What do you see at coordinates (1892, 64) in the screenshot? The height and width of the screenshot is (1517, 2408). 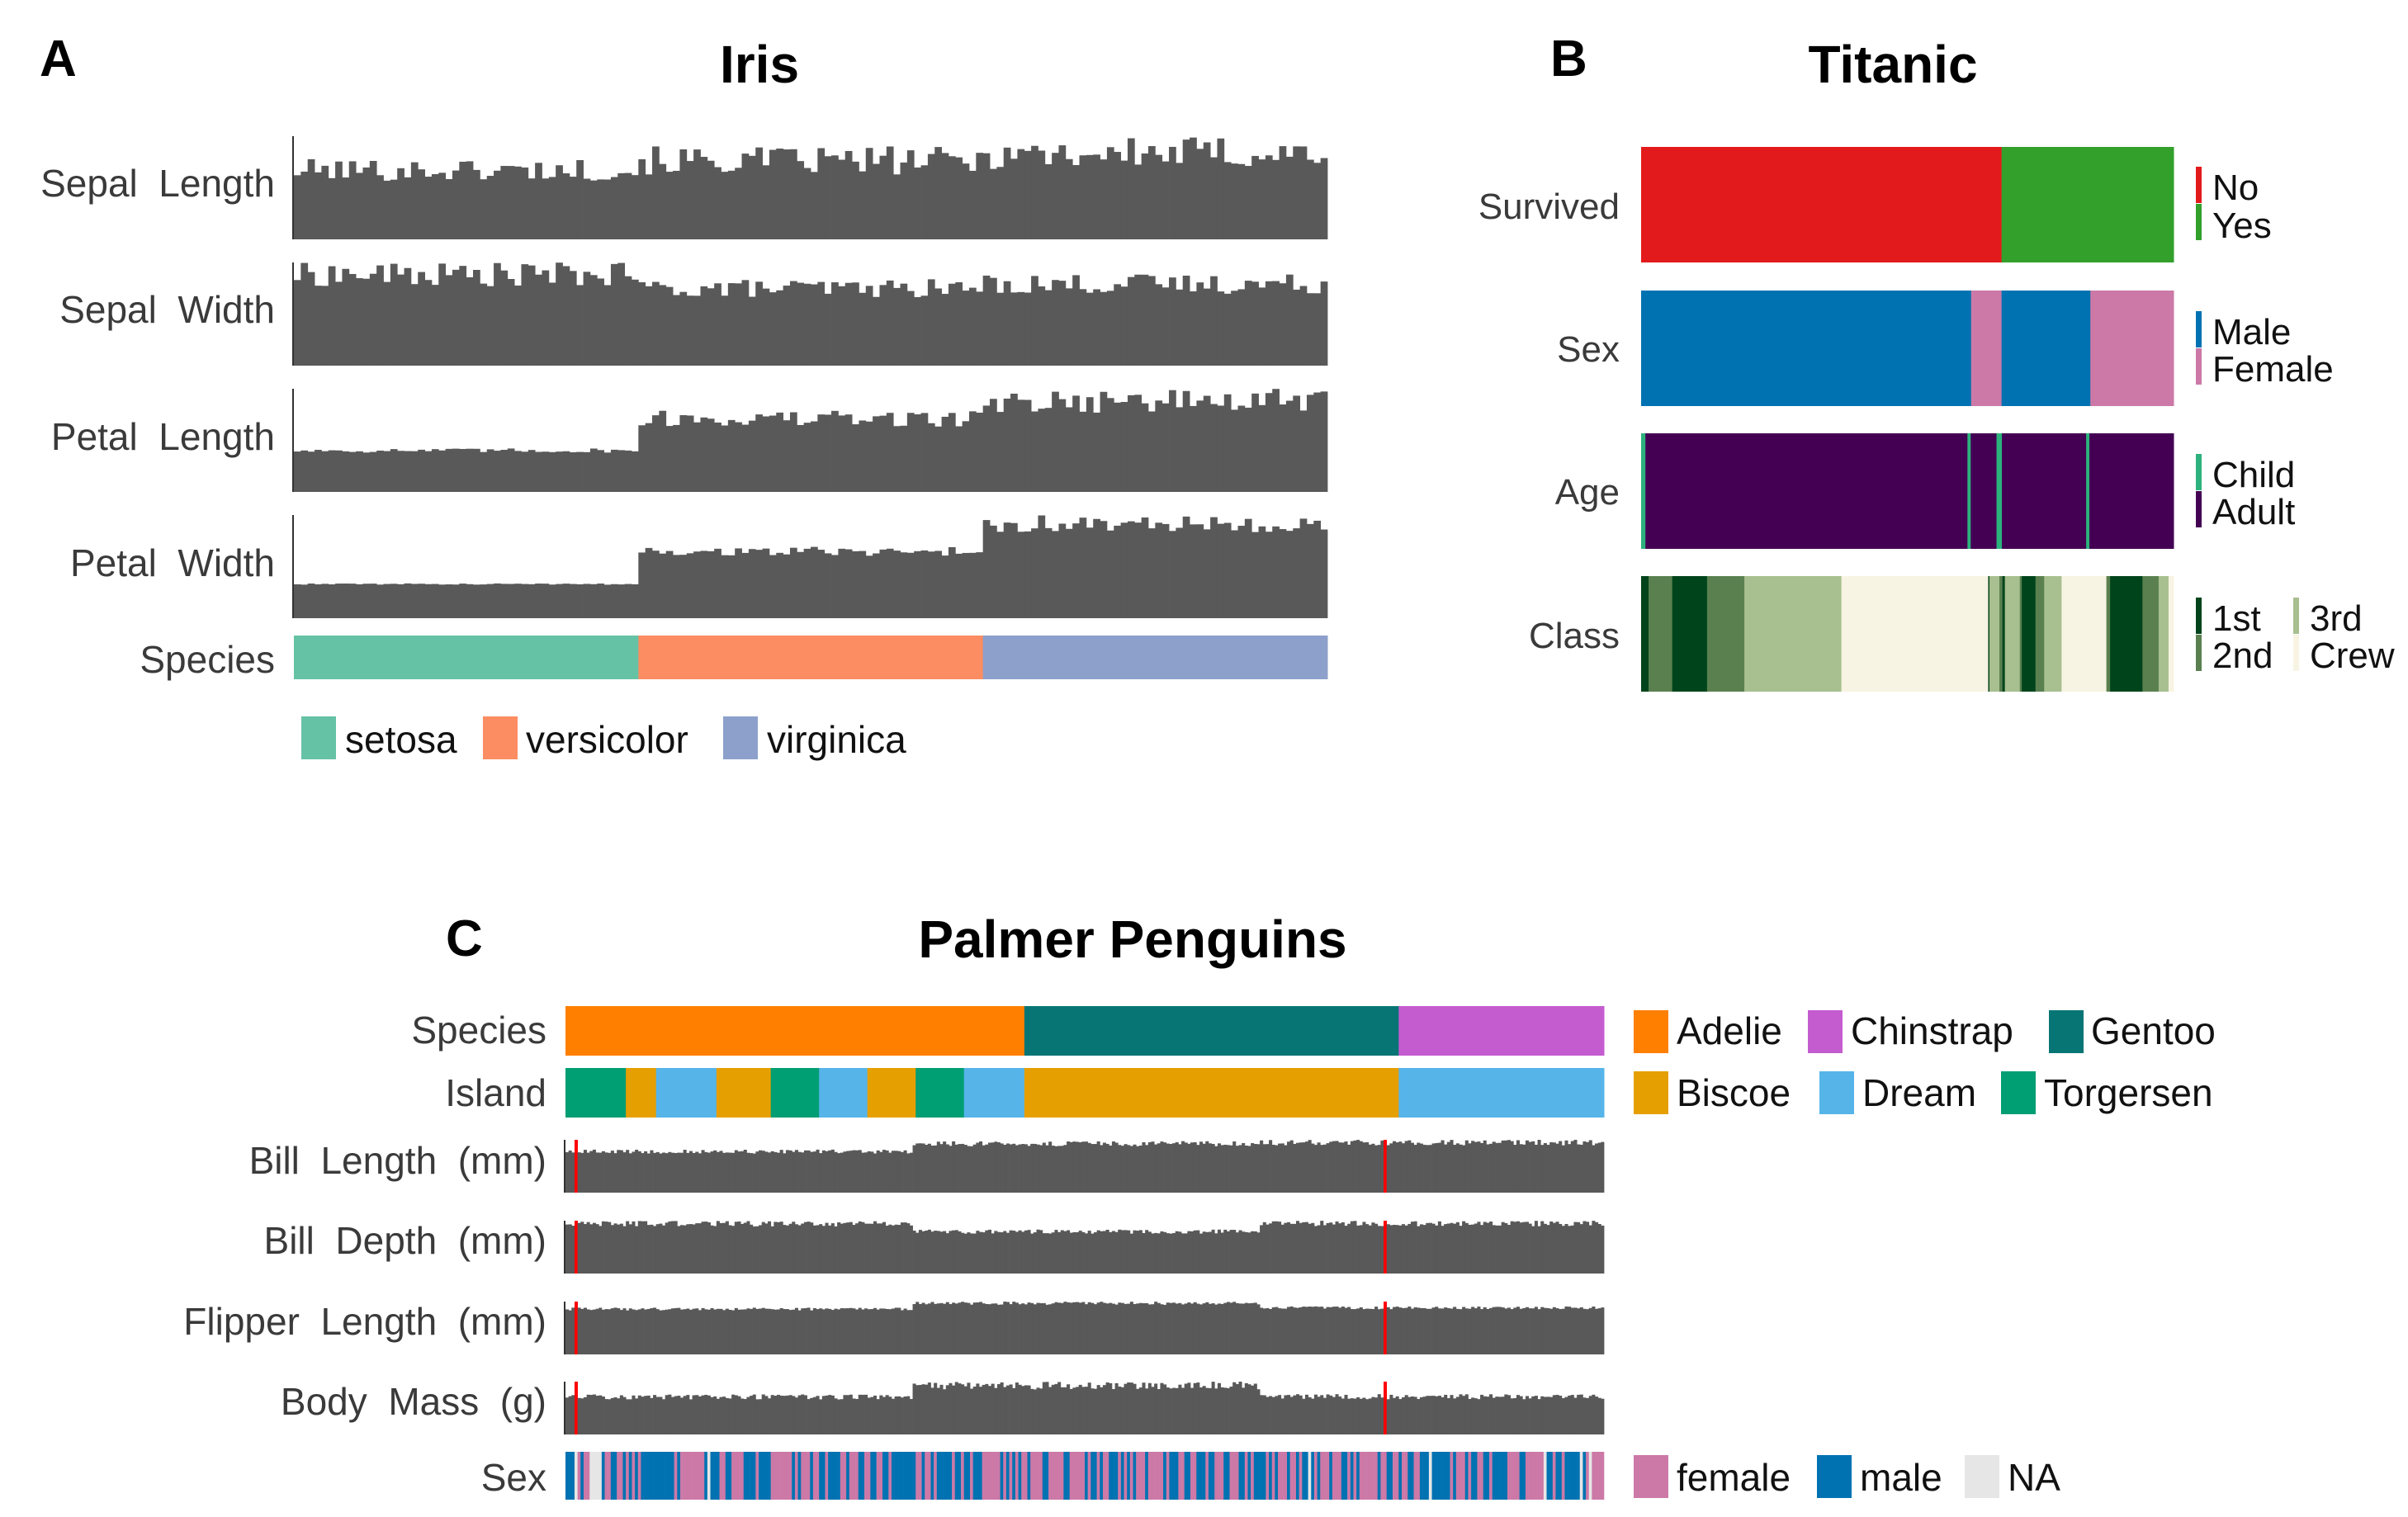 I see `titanic-title: Titanic` at bounding box center [1892, 64].